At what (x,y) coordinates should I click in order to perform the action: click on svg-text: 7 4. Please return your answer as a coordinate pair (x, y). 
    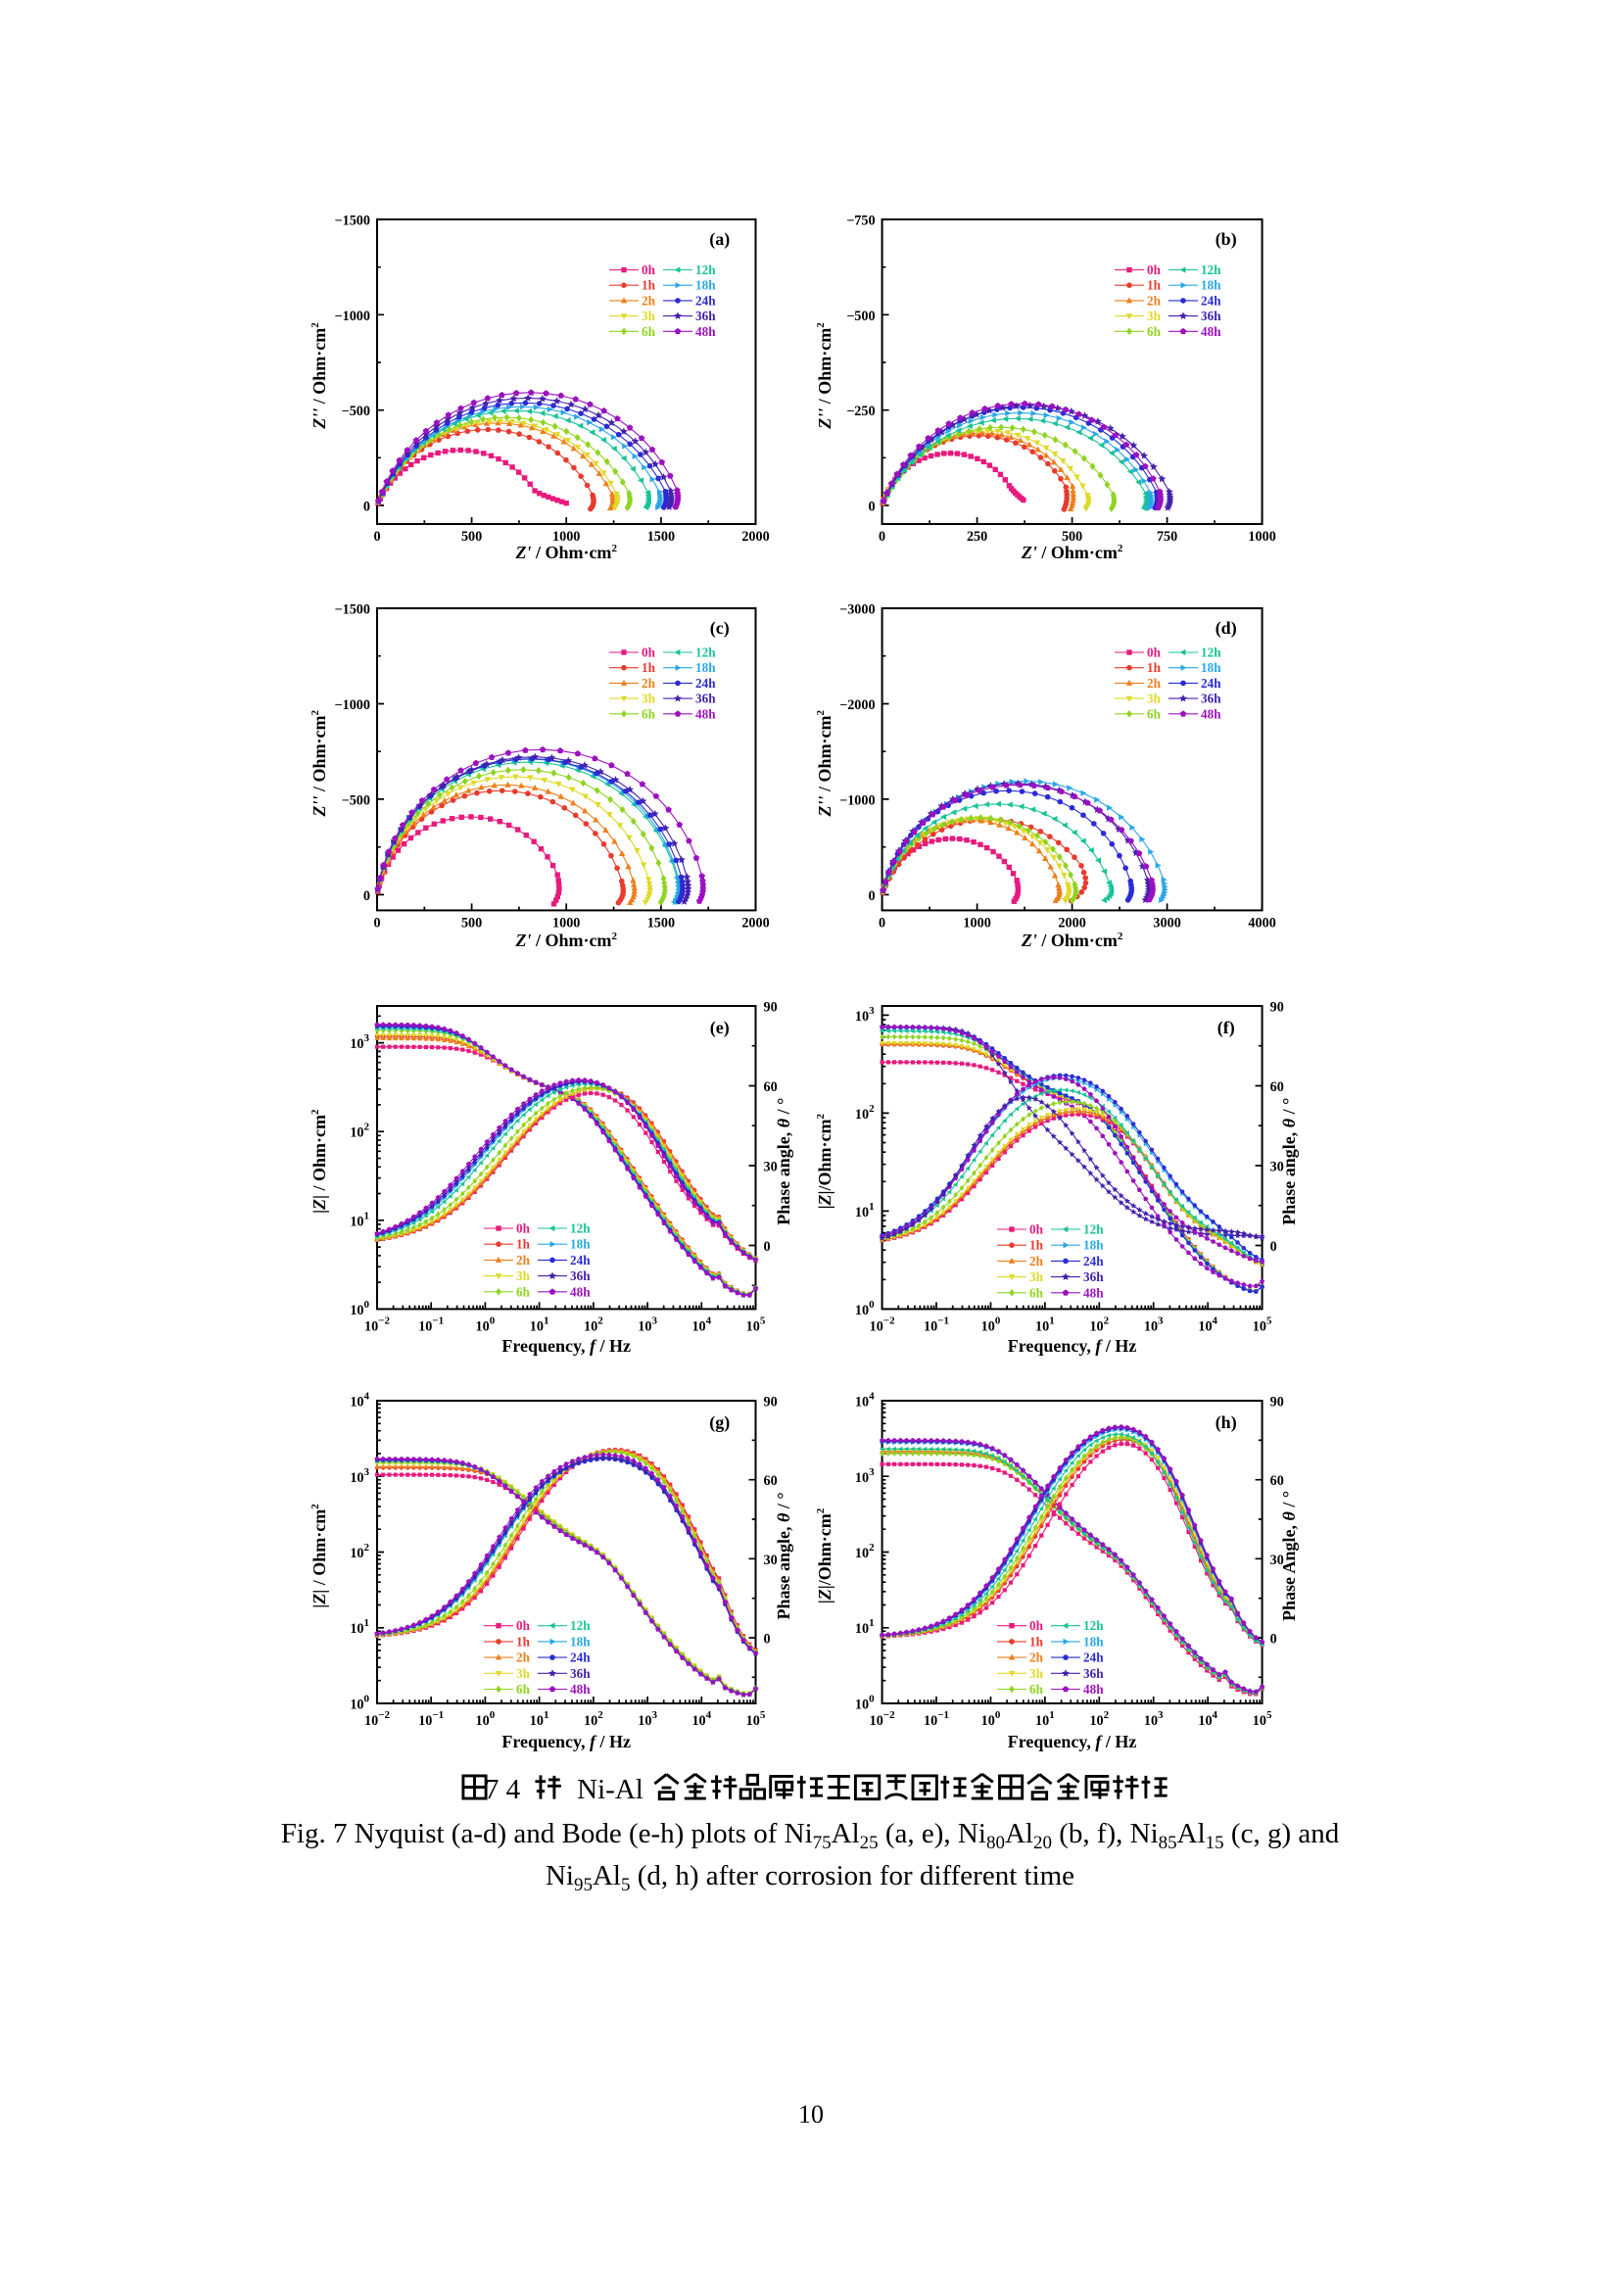
    Looking at the image, I should click on (503, 1790).